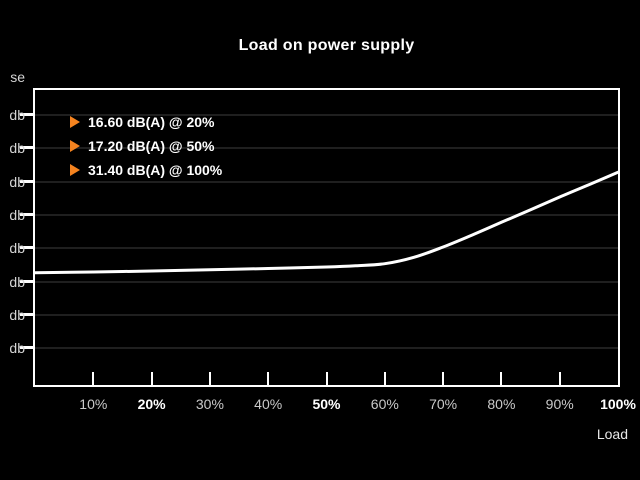  Describe the element at coordinates (268, 404) in the screenshot. I see `x-axis-label: 40%` at that location.